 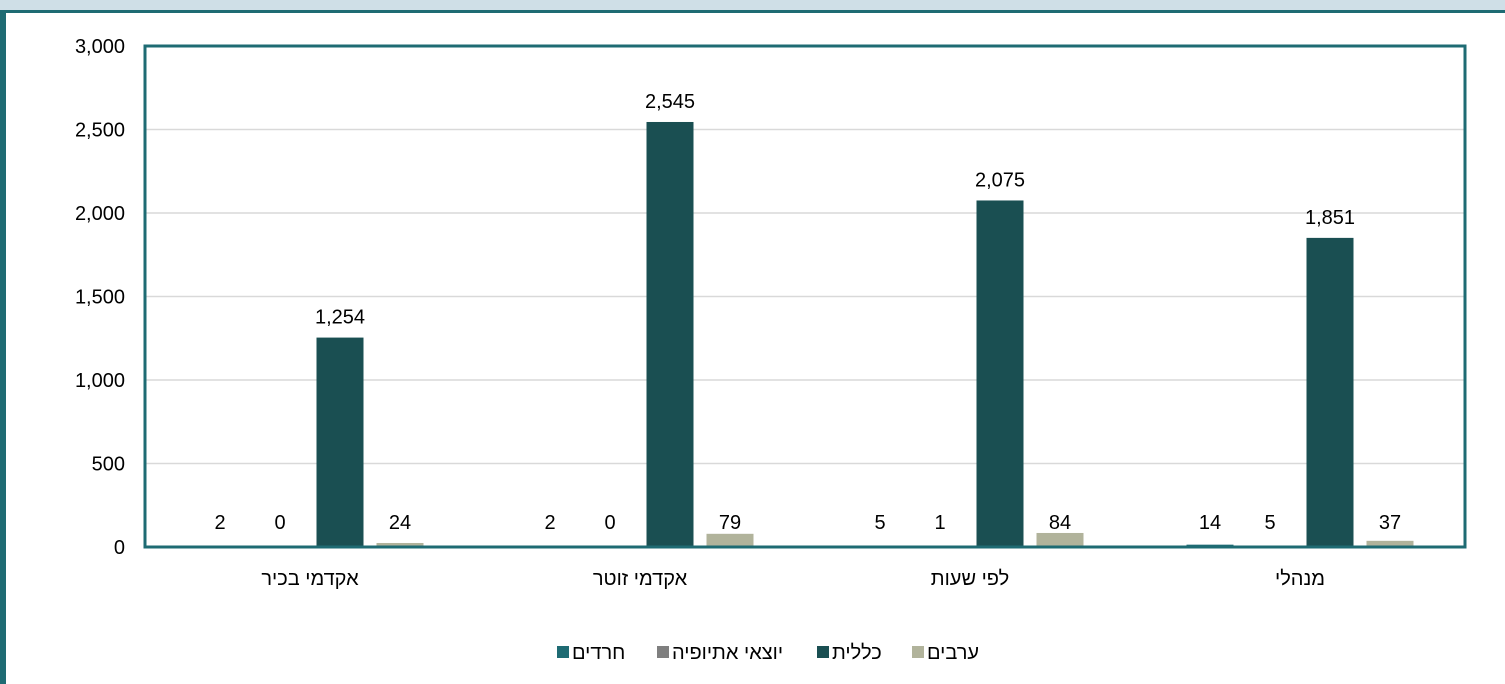 I want to click on legend: חרדים יוצאי אתיופיה כללית ערבים, so click(x=768, y=653).